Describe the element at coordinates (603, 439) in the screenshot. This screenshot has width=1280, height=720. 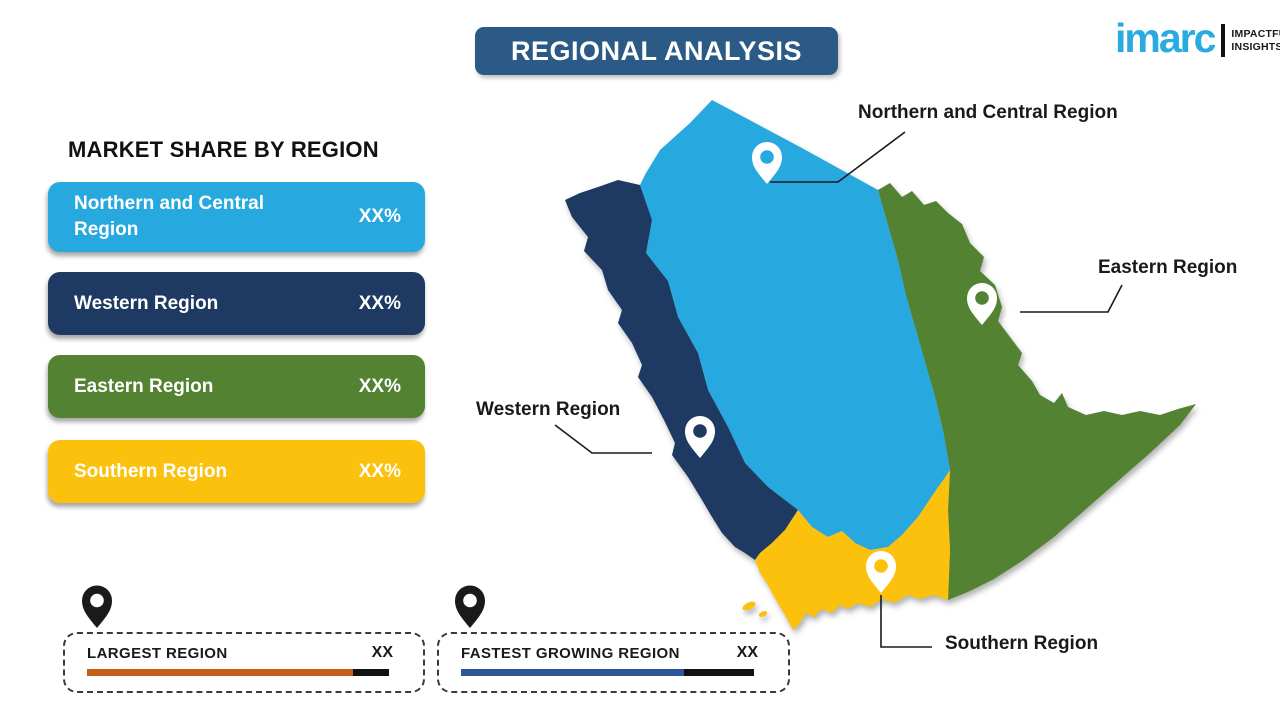
I see `leader-line-western` at that location.